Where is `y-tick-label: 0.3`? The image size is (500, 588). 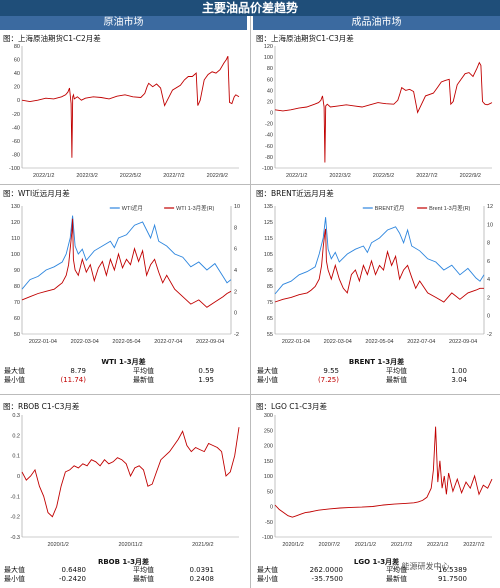
y-tick-label: 0.3 is located at coordinates (16, 416).